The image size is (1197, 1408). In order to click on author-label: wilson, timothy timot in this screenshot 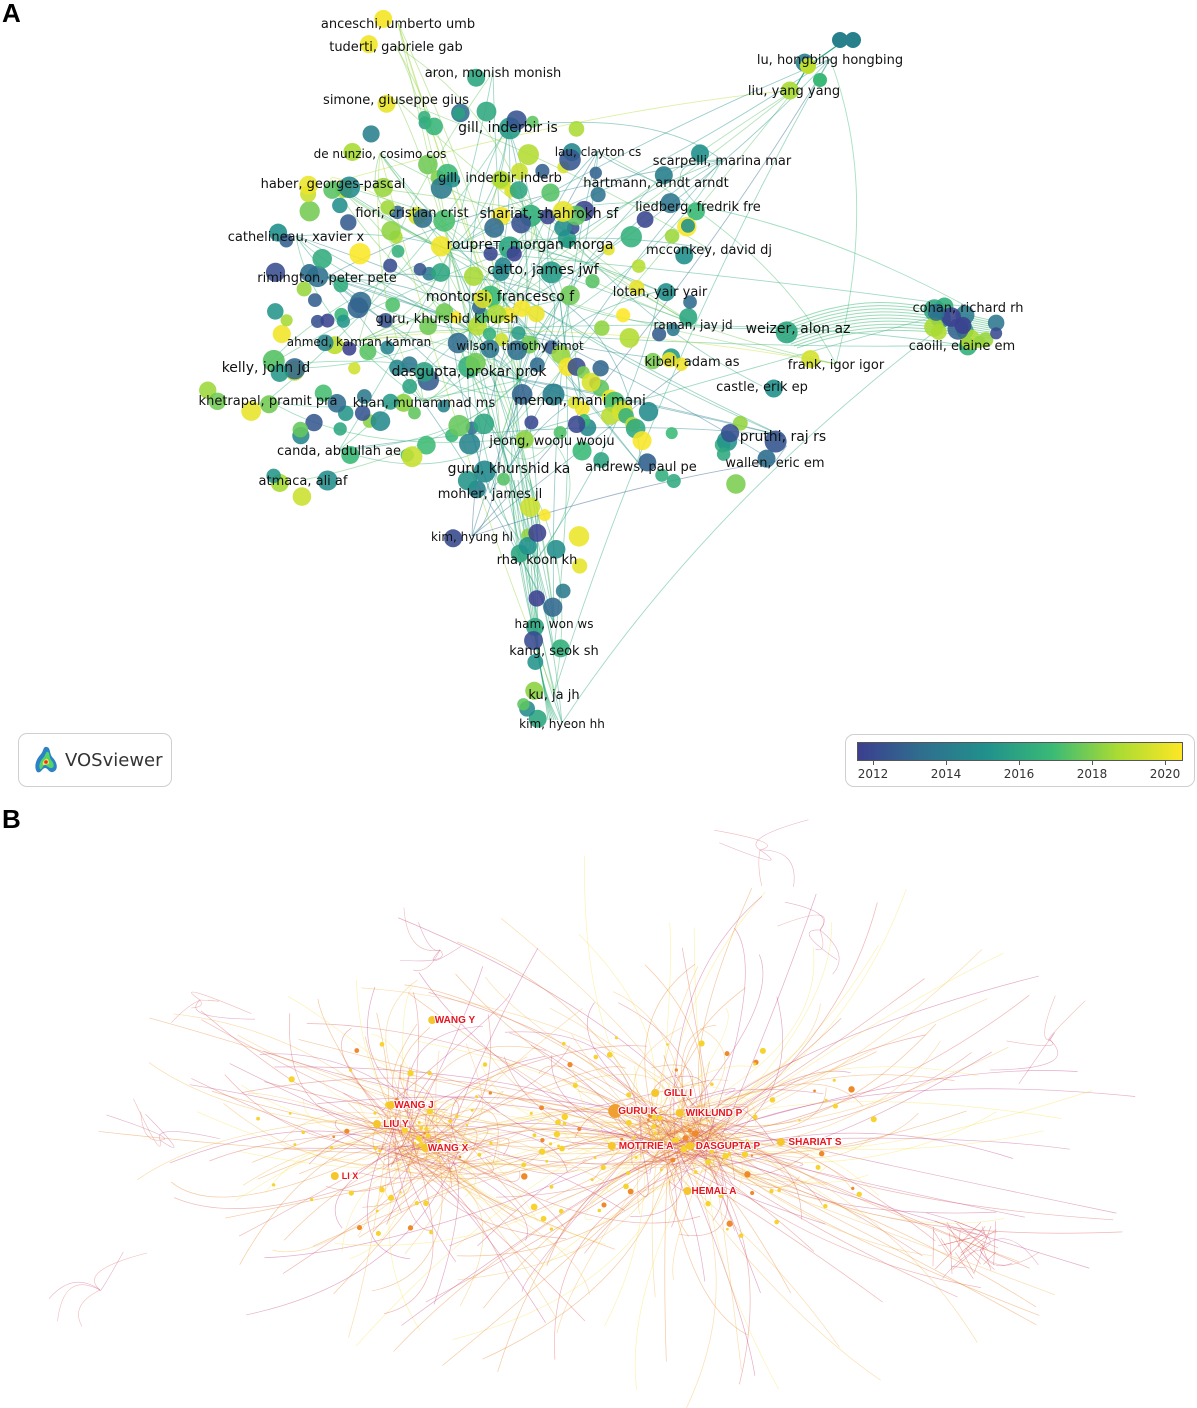, I will do `click(520, 346)`.